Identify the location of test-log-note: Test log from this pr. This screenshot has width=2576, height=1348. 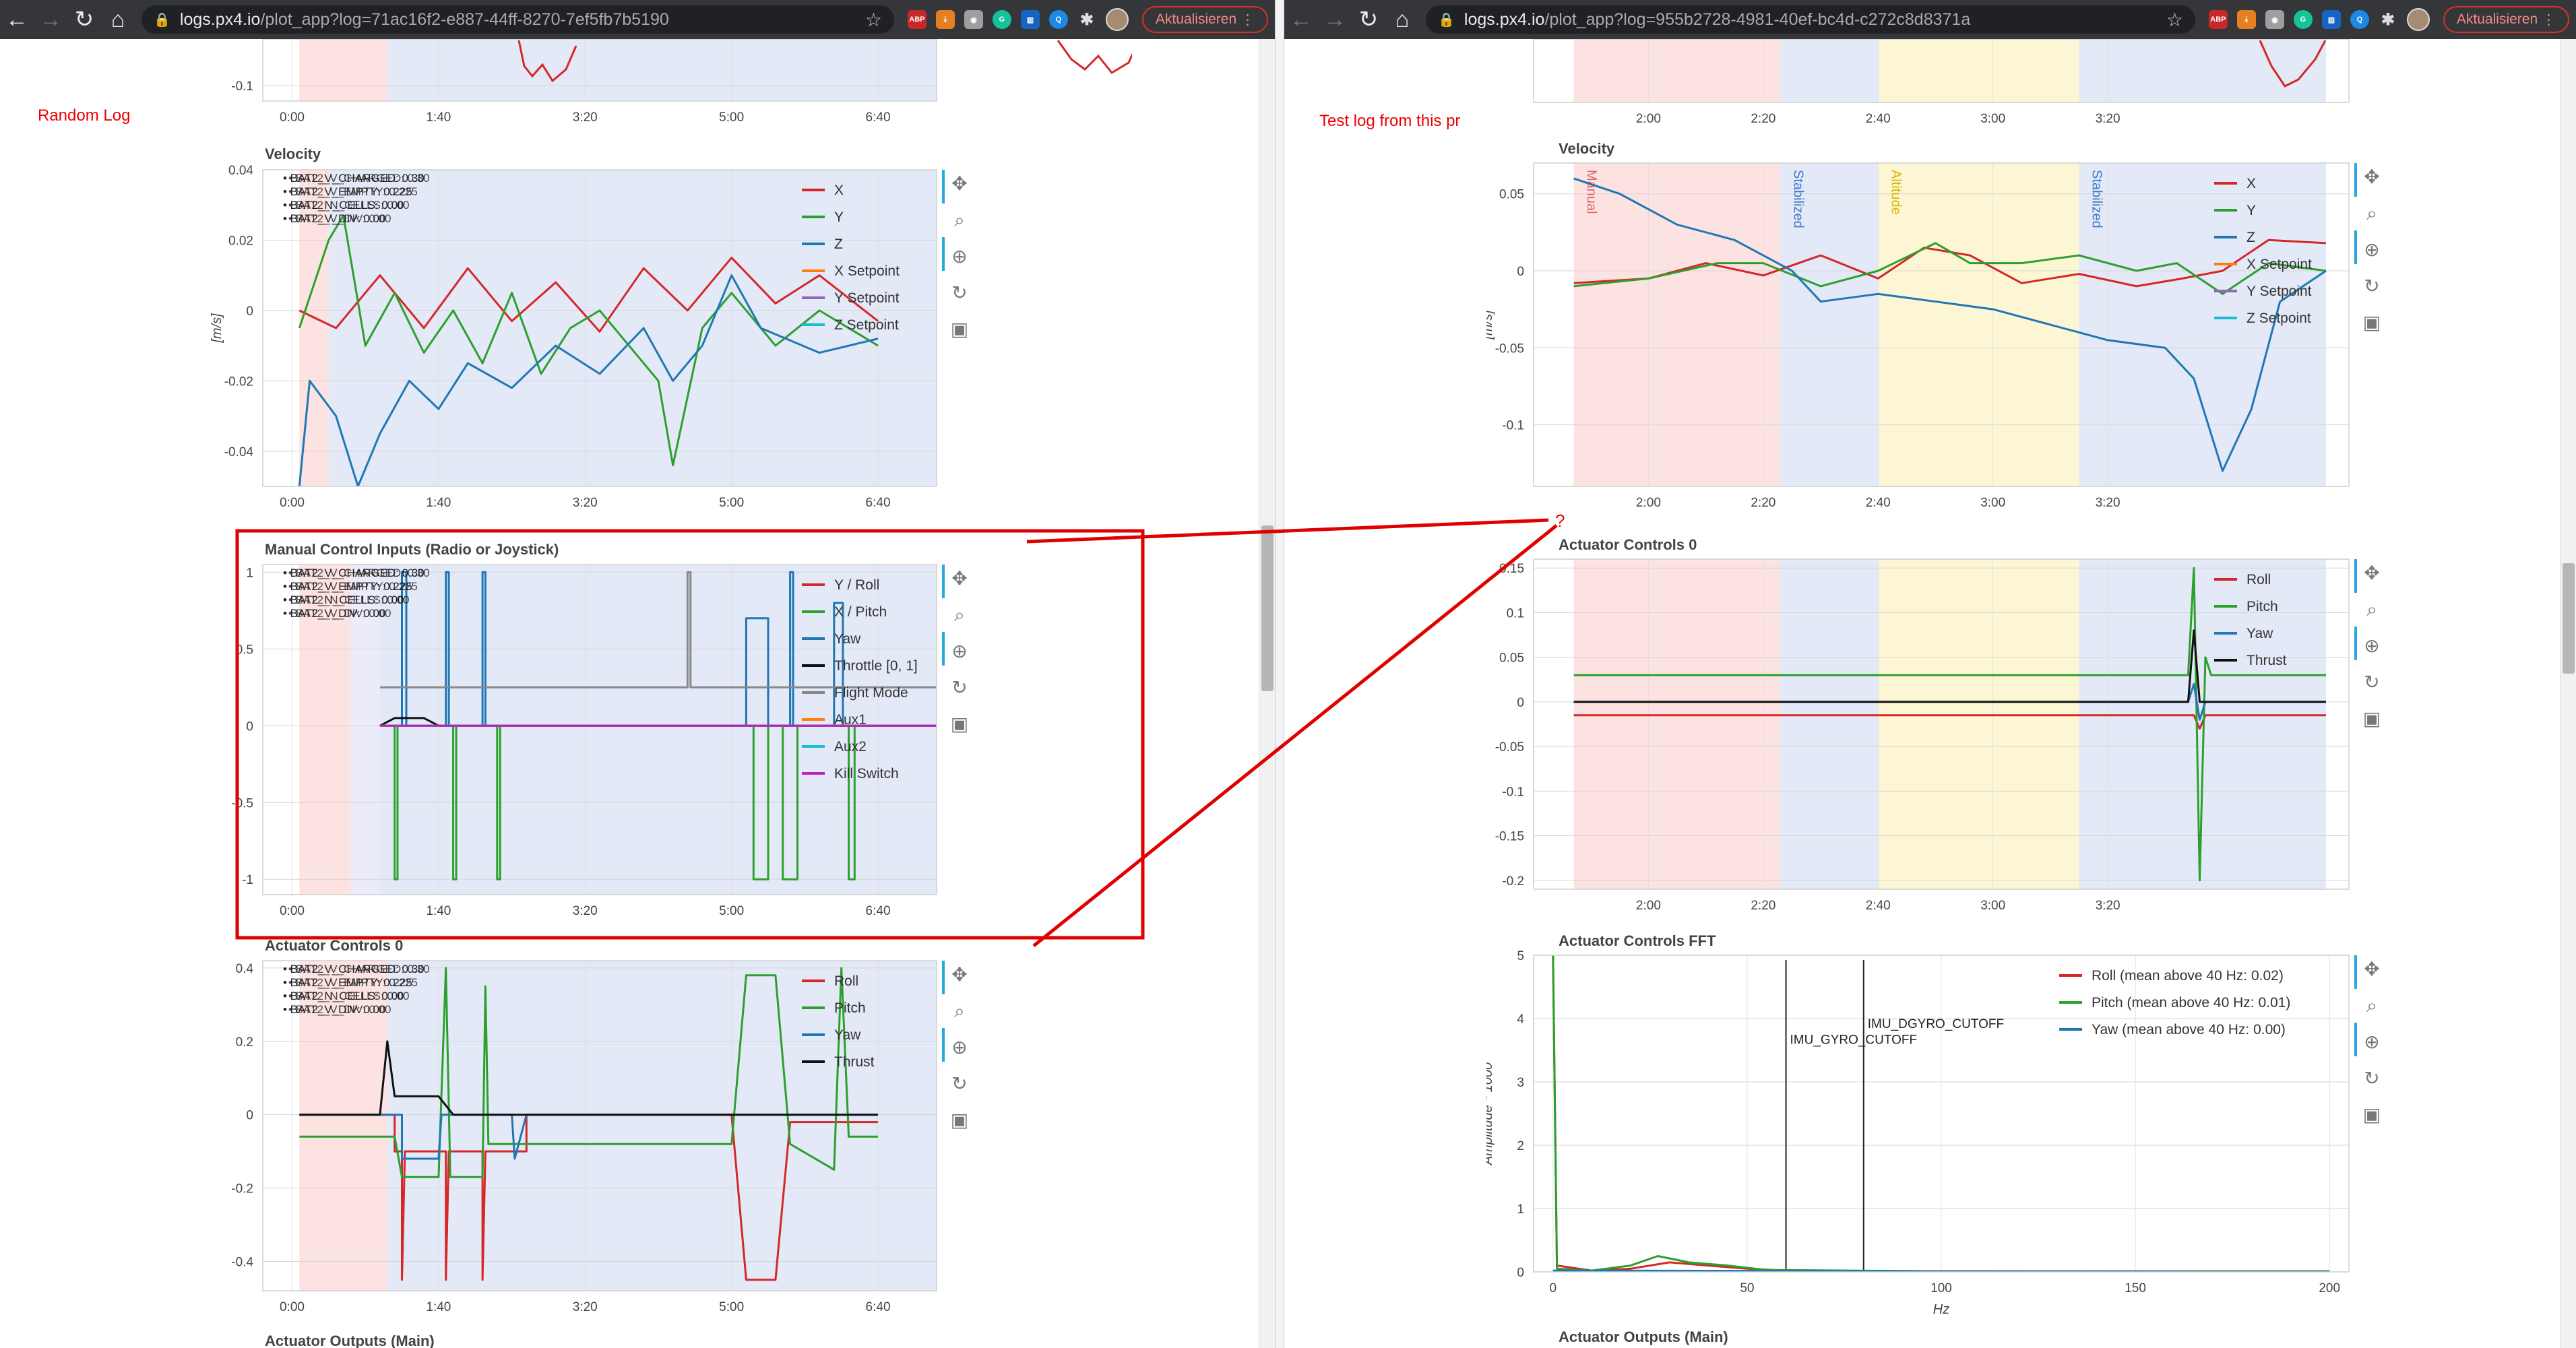
(1390, 121).